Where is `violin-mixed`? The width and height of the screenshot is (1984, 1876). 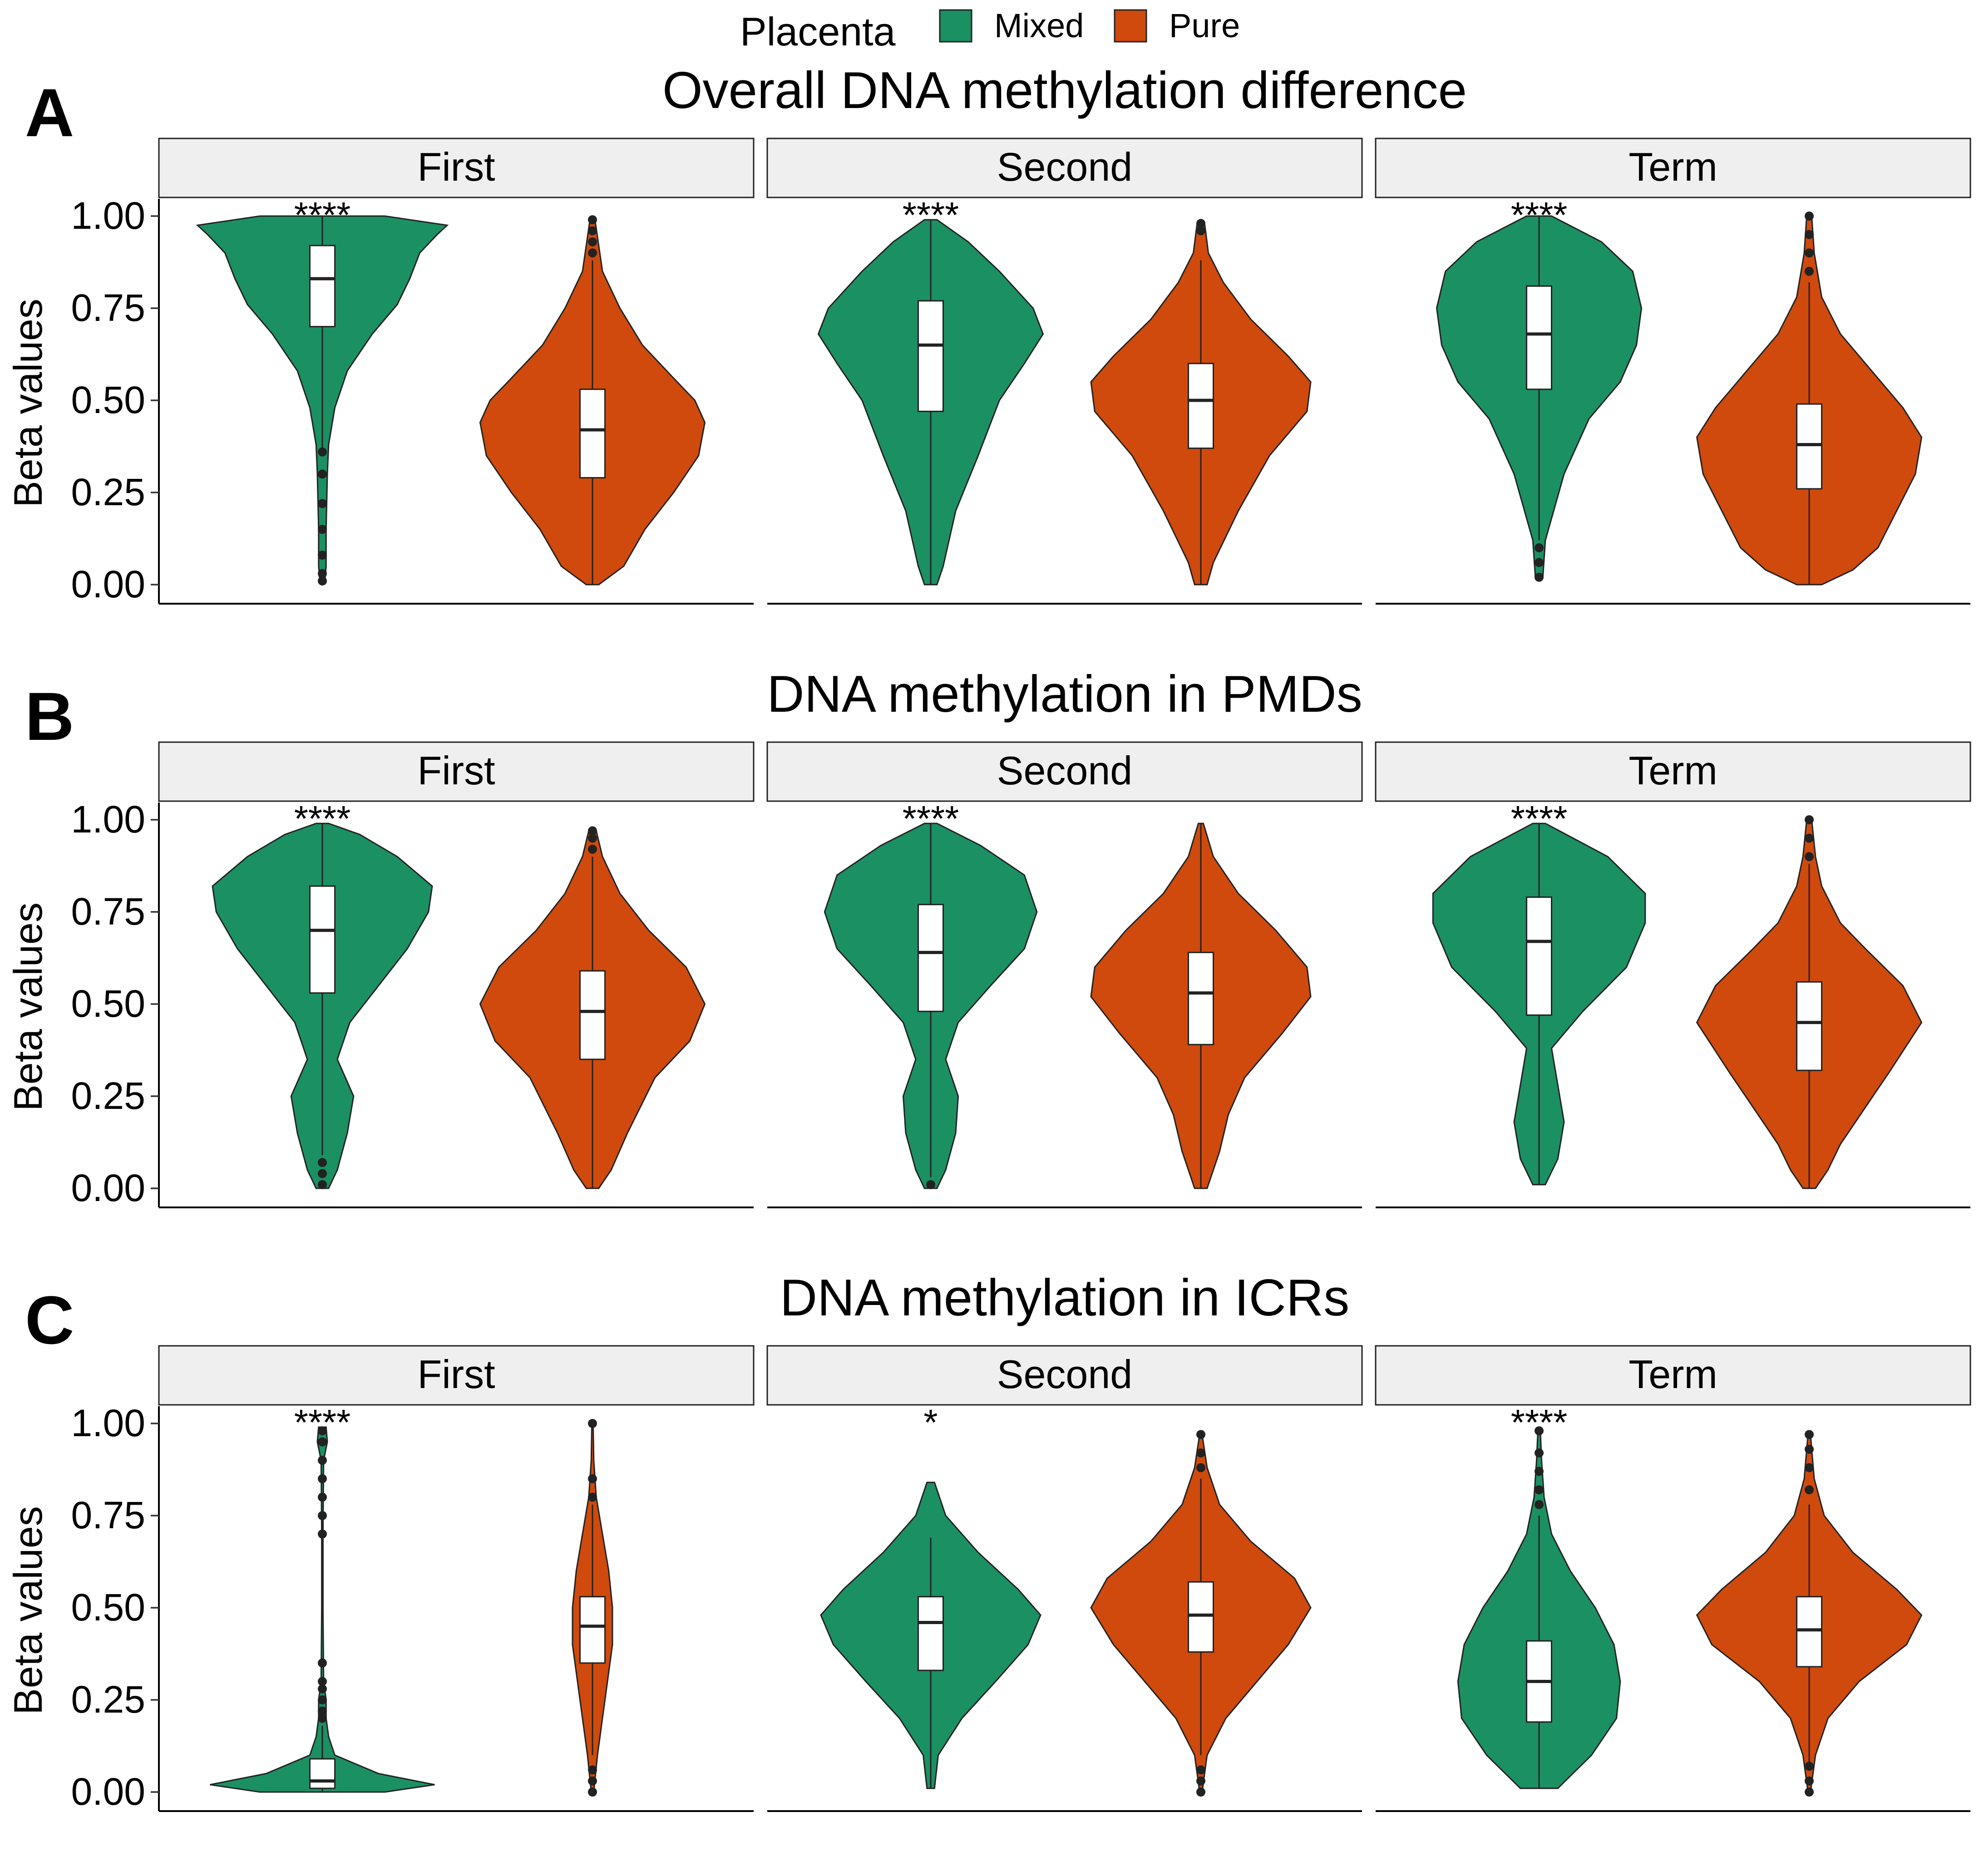
violin-mixed is located at coordinates (322, 1609).